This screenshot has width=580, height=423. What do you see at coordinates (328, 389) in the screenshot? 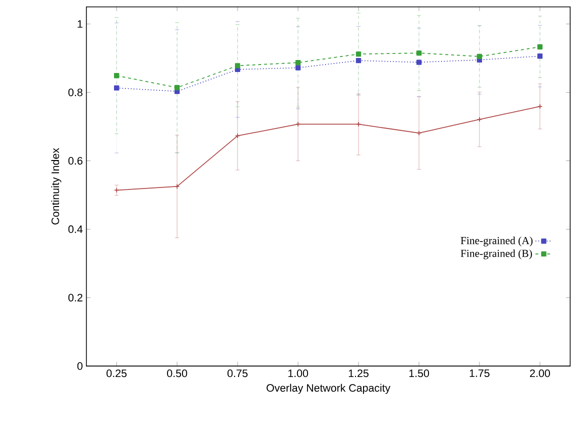
I see `x-axis-title: Overlay Network Capacity` at bounding box center [328, 389].